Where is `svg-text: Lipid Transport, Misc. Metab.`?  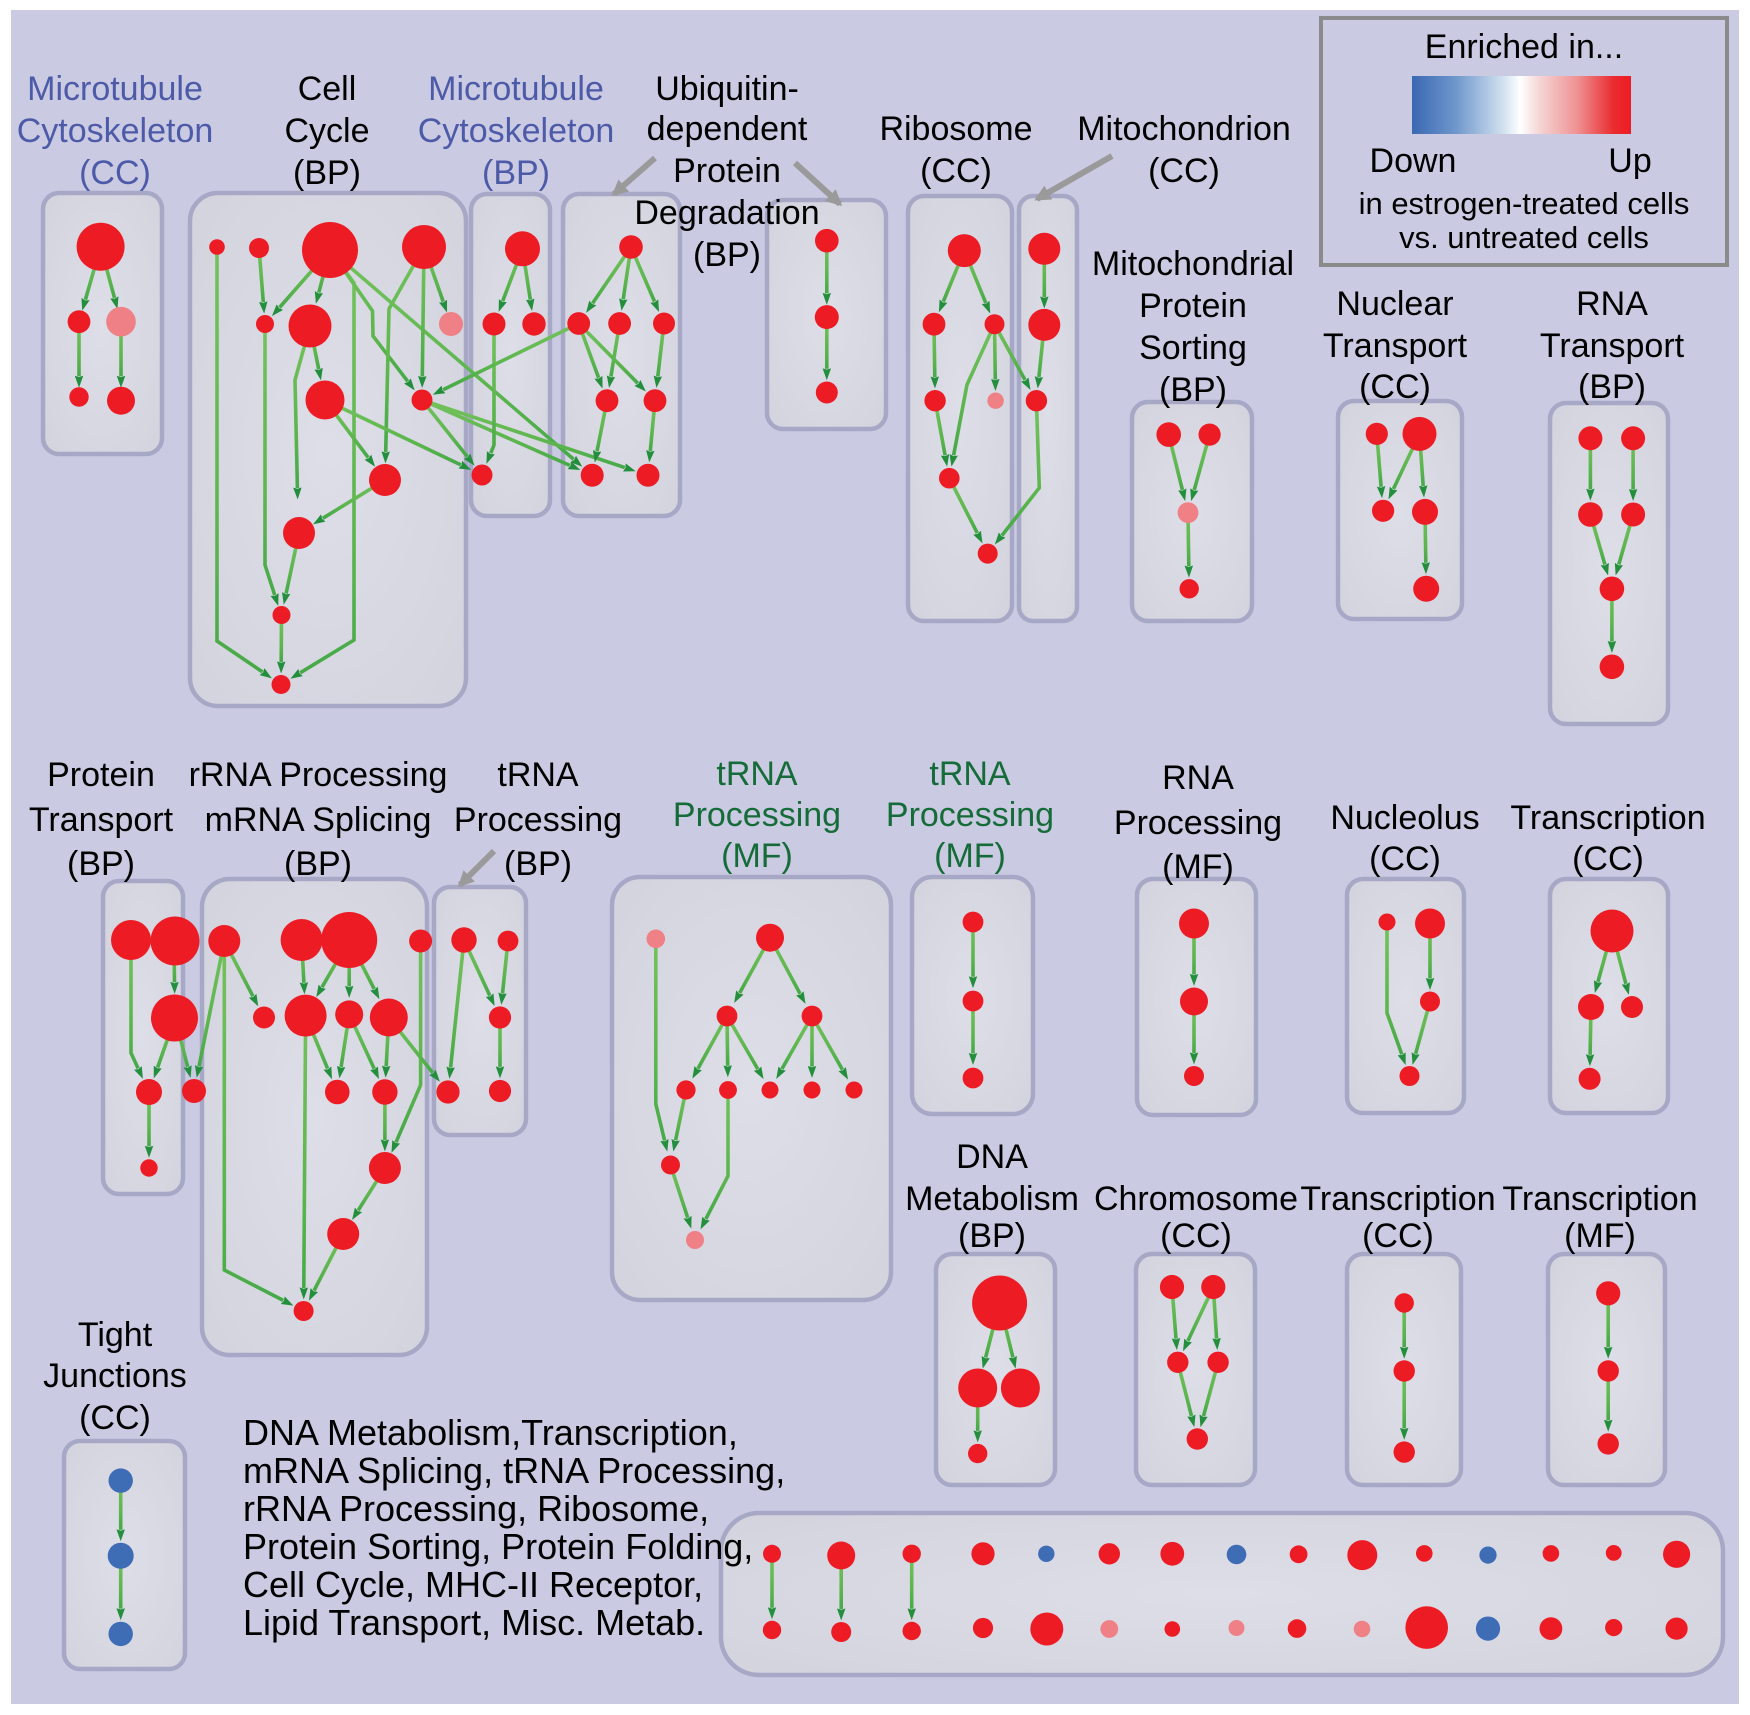 svg-text: Lipid Transport, Misc. Metab. is located at coordinates (474, 1622).